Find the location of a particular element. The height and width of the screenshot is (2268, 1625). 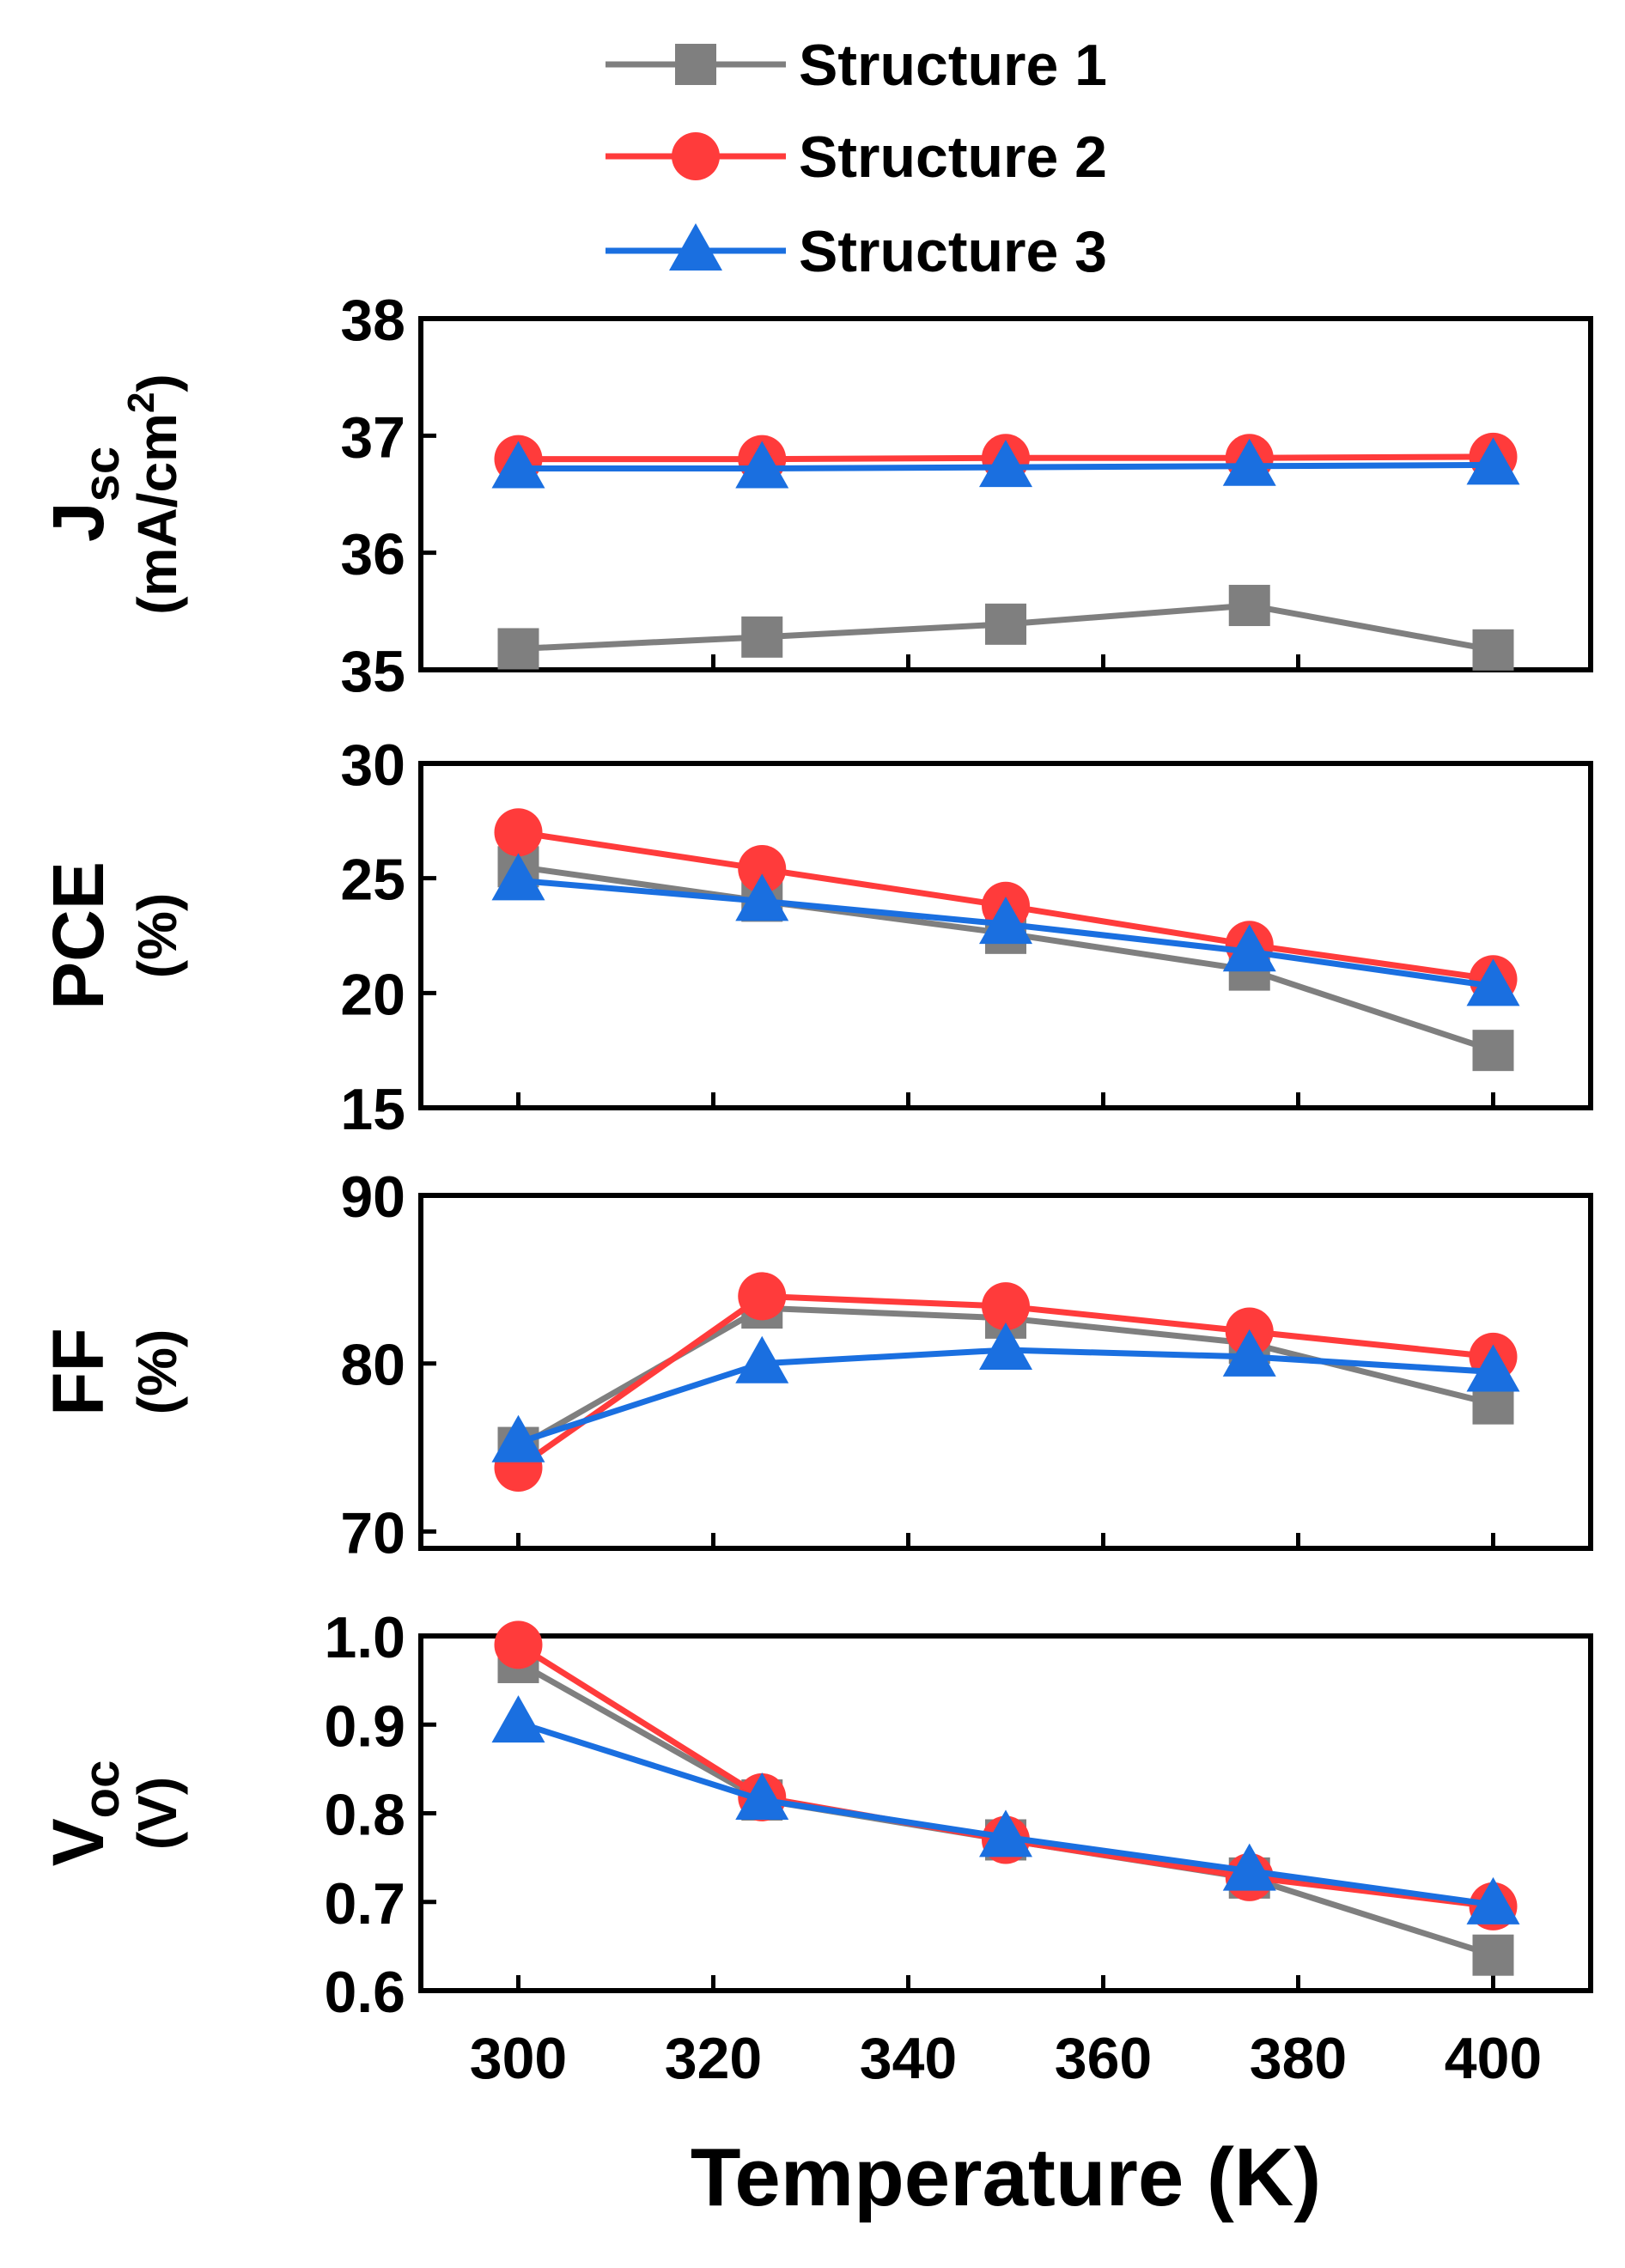

panel-voc-ytick-label: 0.9 is located at coordinates (364, 1726).